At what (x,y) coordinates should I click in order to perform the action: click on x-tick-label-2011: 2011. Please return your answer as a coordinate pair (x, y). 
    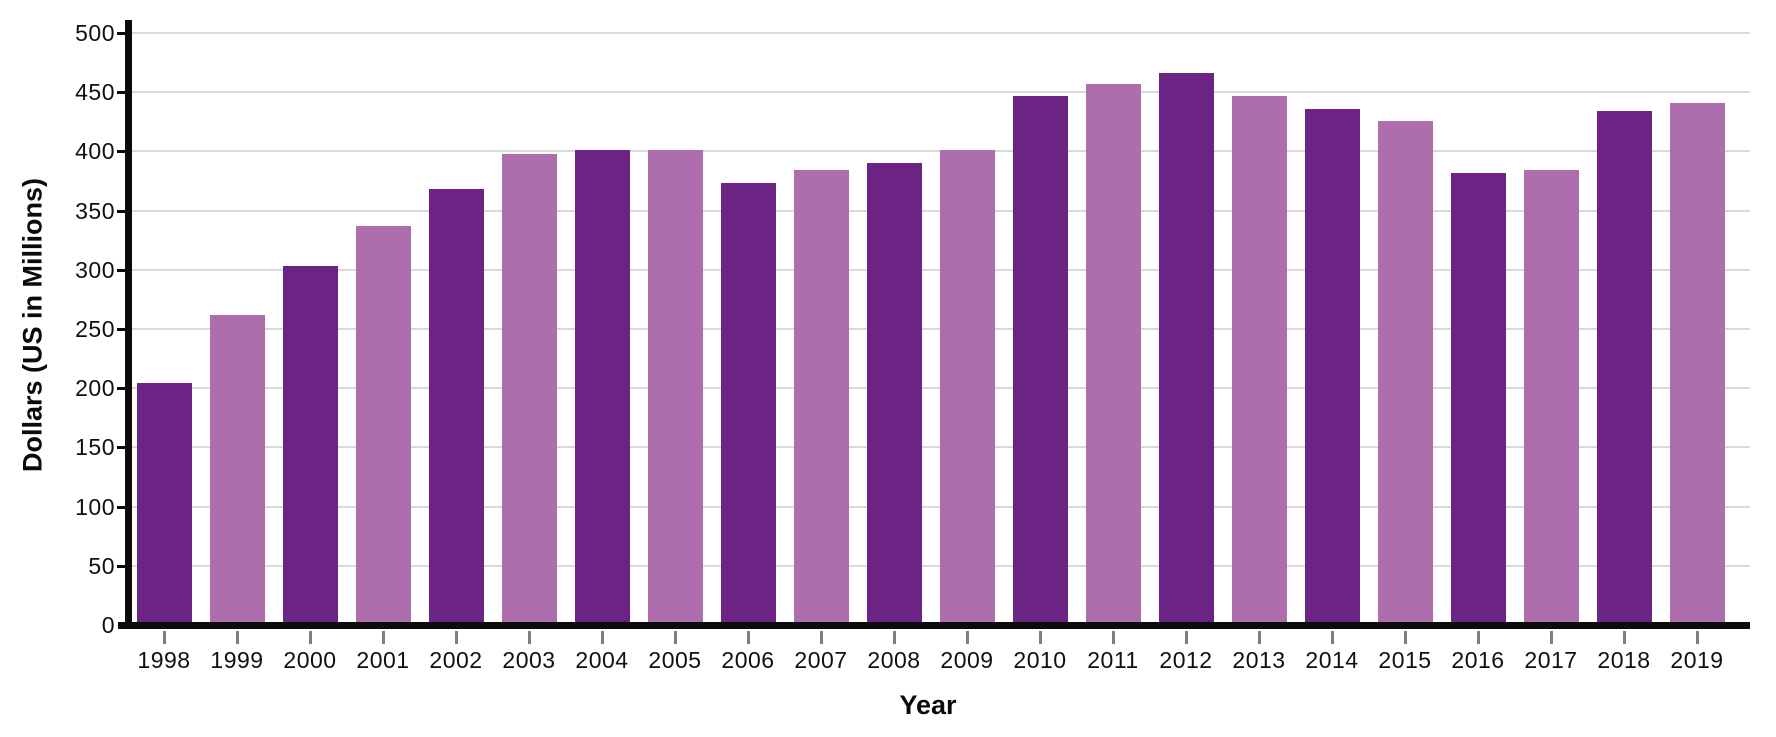
    Looking at the image, I should click on (1113, 660).